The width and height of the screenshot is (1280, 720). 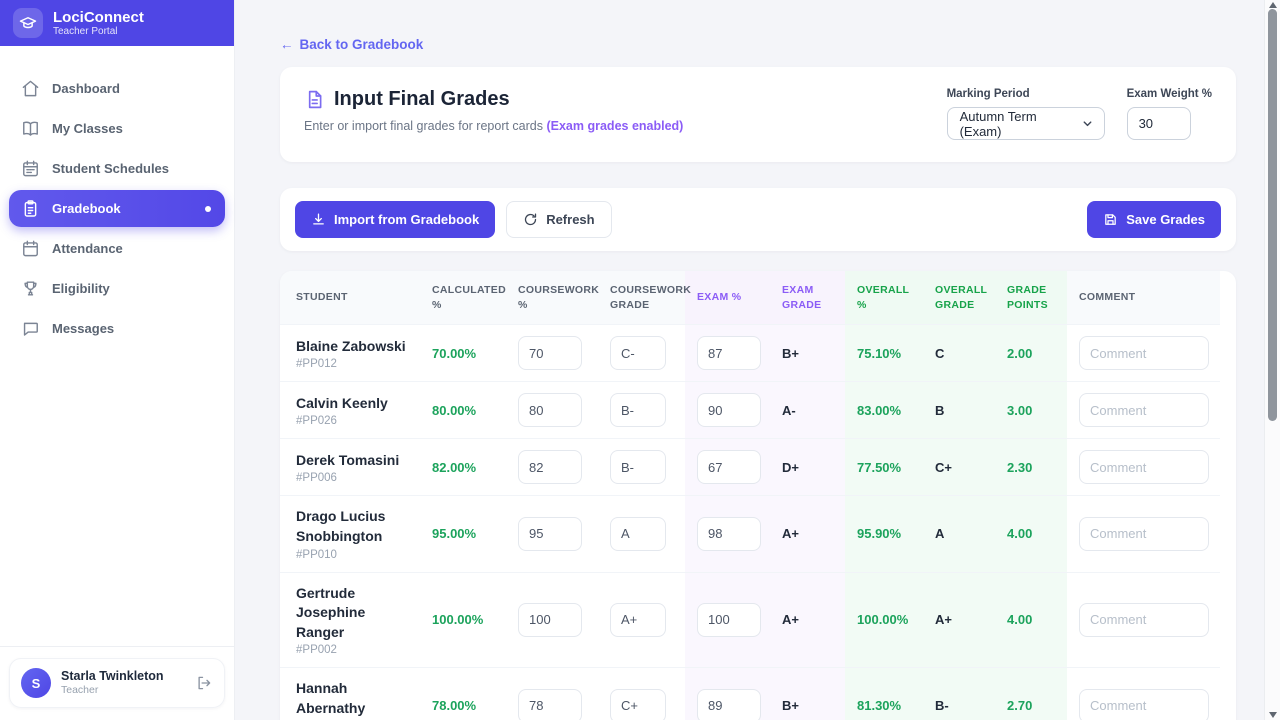 I want to click on scrollbar-down-arrow, so click(x=1273, y=715).